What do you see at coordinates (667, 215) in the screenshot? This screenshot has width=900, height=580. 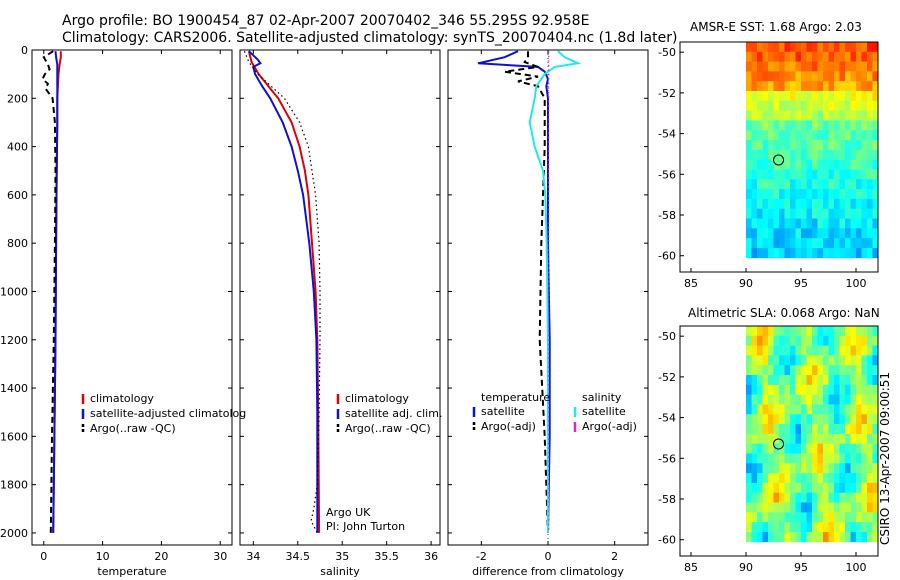 I see `sst_map-ytick-label: -58` at bounding box center [667, 215].